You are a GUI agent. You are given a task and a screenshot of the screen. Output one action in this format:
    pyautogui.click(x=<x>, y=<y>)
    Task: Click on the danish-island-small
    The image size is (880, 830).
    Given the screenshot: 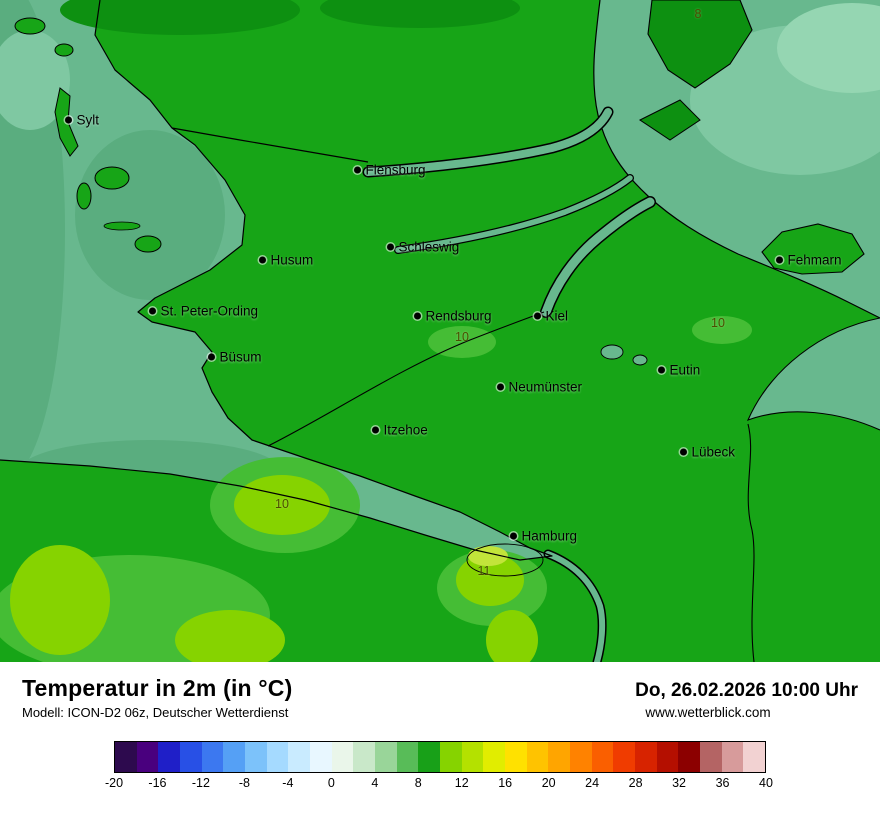 What is the action you would take?
    pyautogui.click(x=670, y=120)
    